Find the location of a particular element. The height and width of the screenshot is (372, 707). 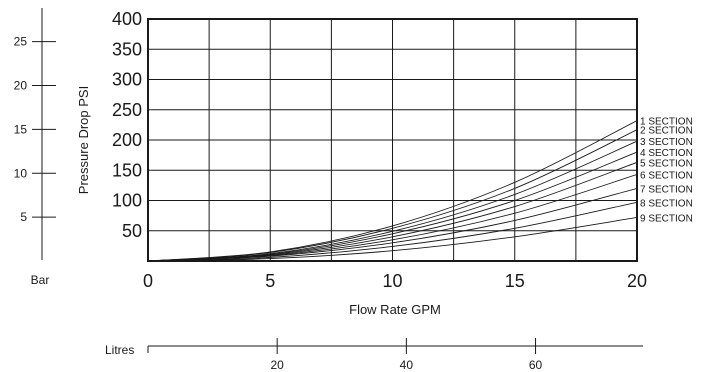

section-label-1: 1 SECTION is located at coordinates (666, 122).